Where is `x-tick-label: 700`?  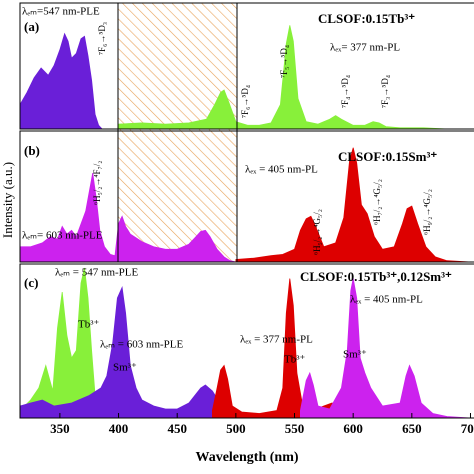
x-tick-label: 700 is located at coordinates (467, 428).